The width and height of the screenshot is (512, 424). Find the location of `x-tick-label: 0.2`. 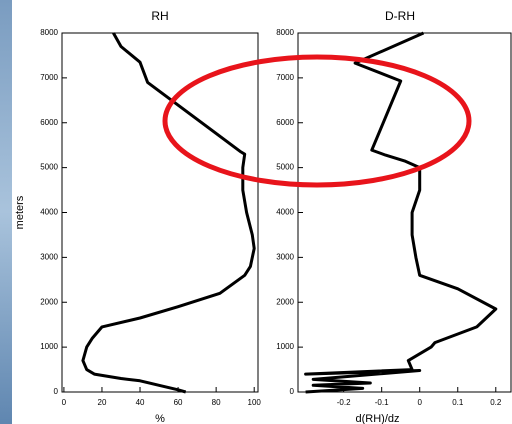

x-tick-label: 0.2 is located at coordinates (496, 402).